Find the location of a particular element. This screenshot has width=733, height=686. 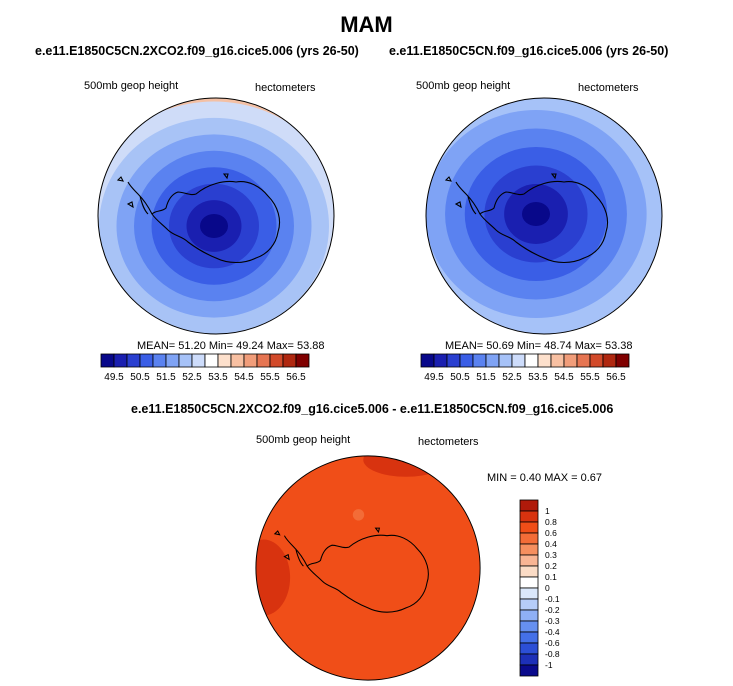

diff-map is located at coordinates (368, 568).